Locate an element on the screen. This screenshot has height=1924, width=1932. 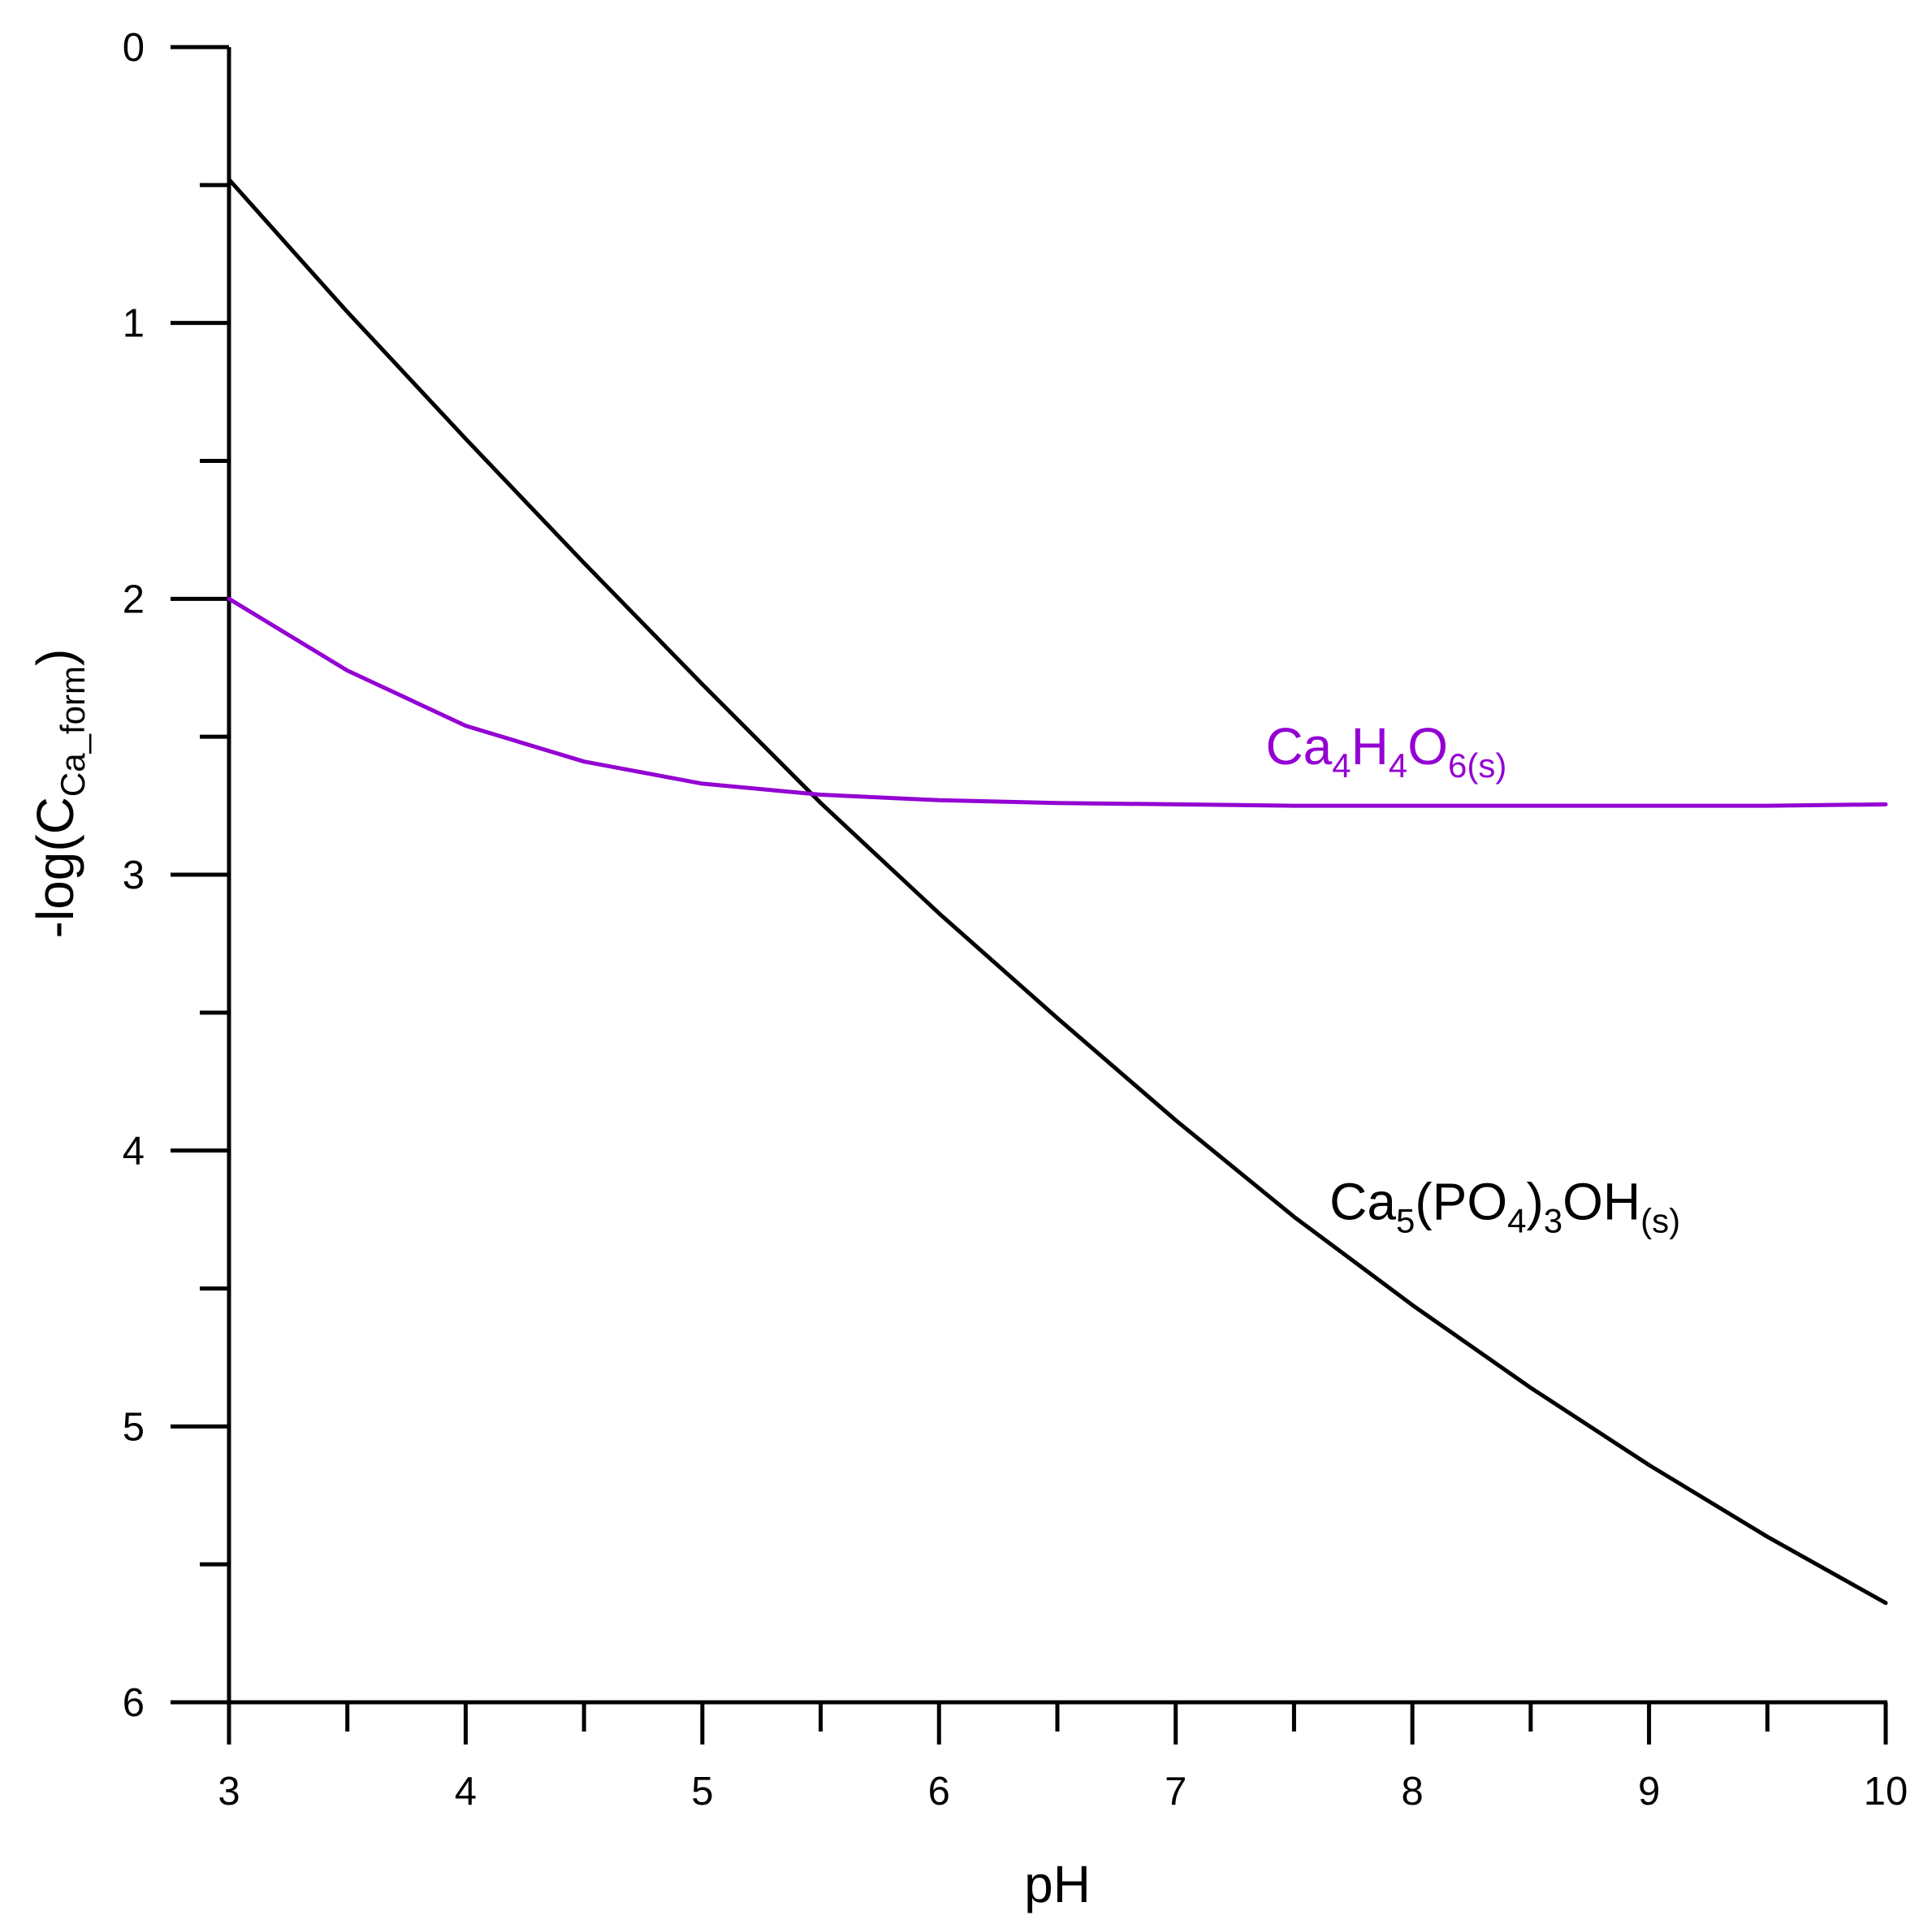
series-label-subscript: 5 is located at coordinates (1405, 1221).